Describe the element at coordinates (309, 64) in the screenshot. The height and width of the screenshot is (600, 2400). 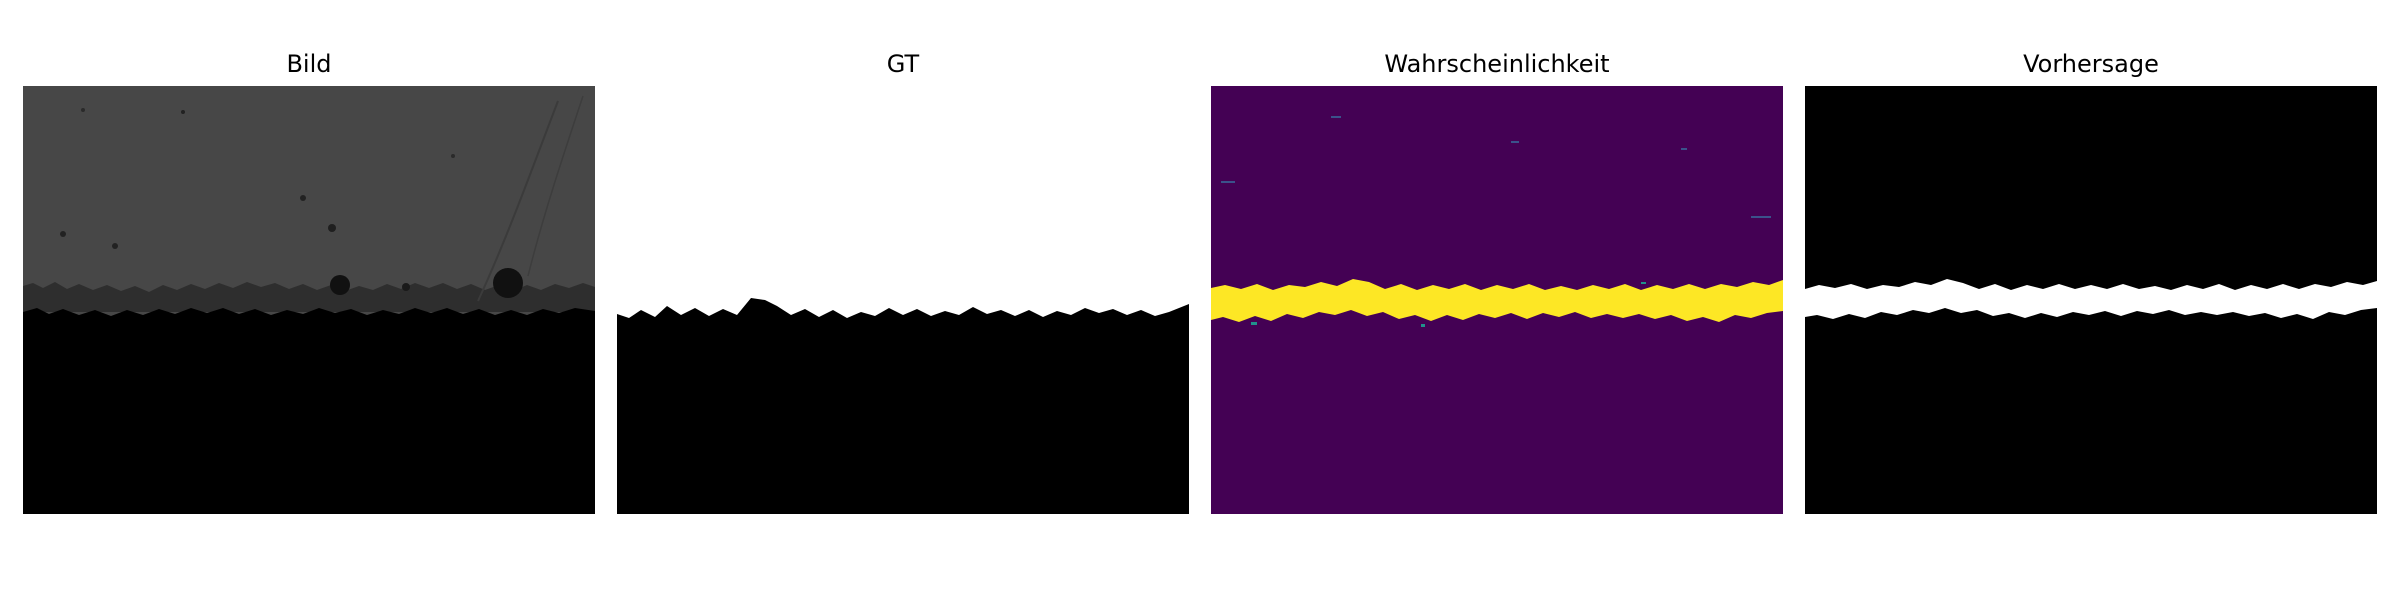
I see `panel-title-bild: Bild` at that location.